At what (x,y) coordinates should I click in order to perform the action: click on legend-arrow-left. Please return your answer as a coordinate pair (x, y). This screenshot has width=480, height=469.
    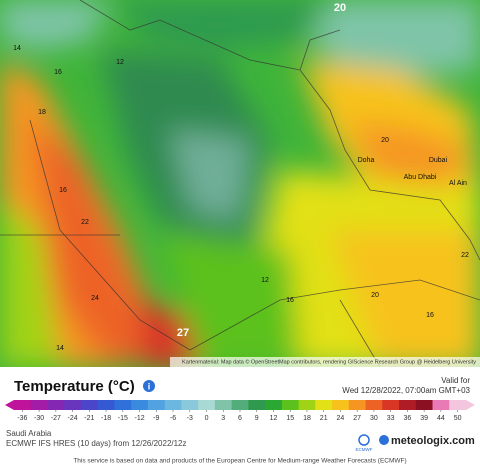
    Looking at the image, I should click on (9, 405).